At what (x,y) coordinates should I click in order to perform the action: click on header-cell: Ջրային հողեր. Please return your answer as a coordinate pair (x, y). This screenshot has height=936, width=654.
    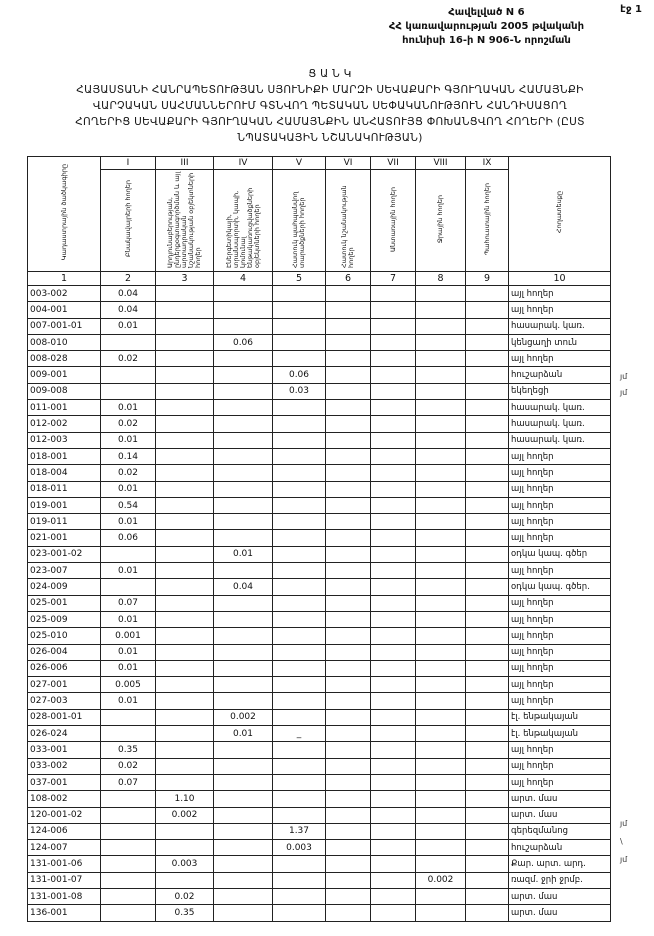
    Looking at the image, I should click on (440, 220).